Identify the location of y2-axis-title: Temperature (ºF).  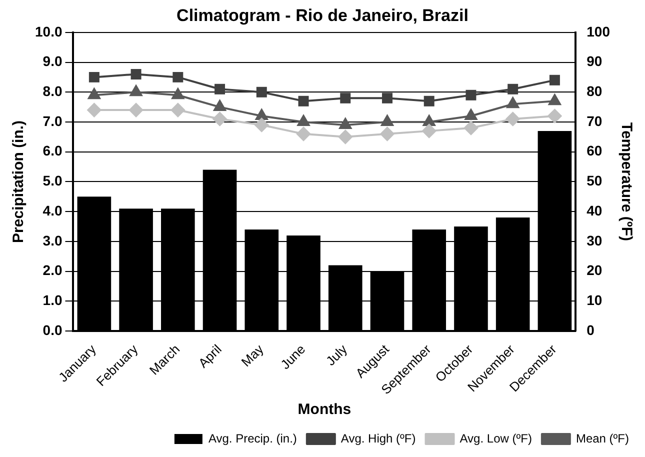
(626, 181).